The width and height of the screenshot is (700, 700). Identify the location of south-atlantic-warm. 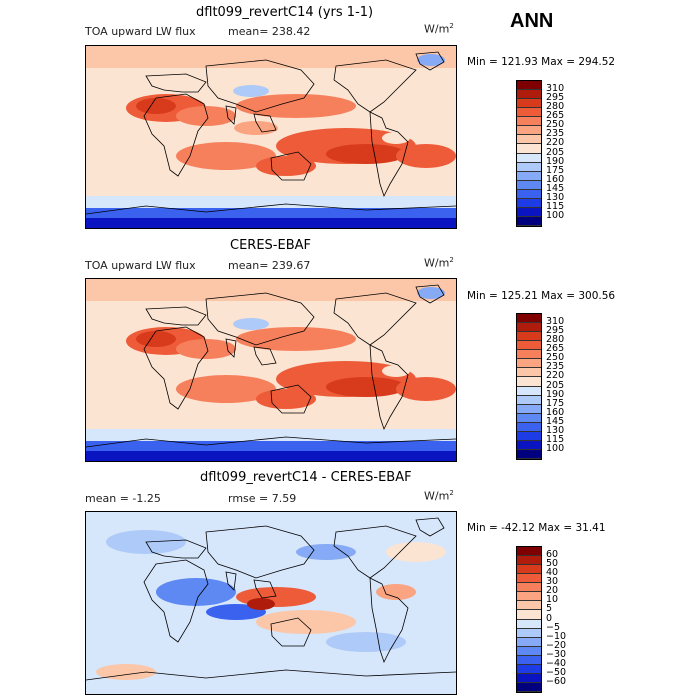
(426, 156).